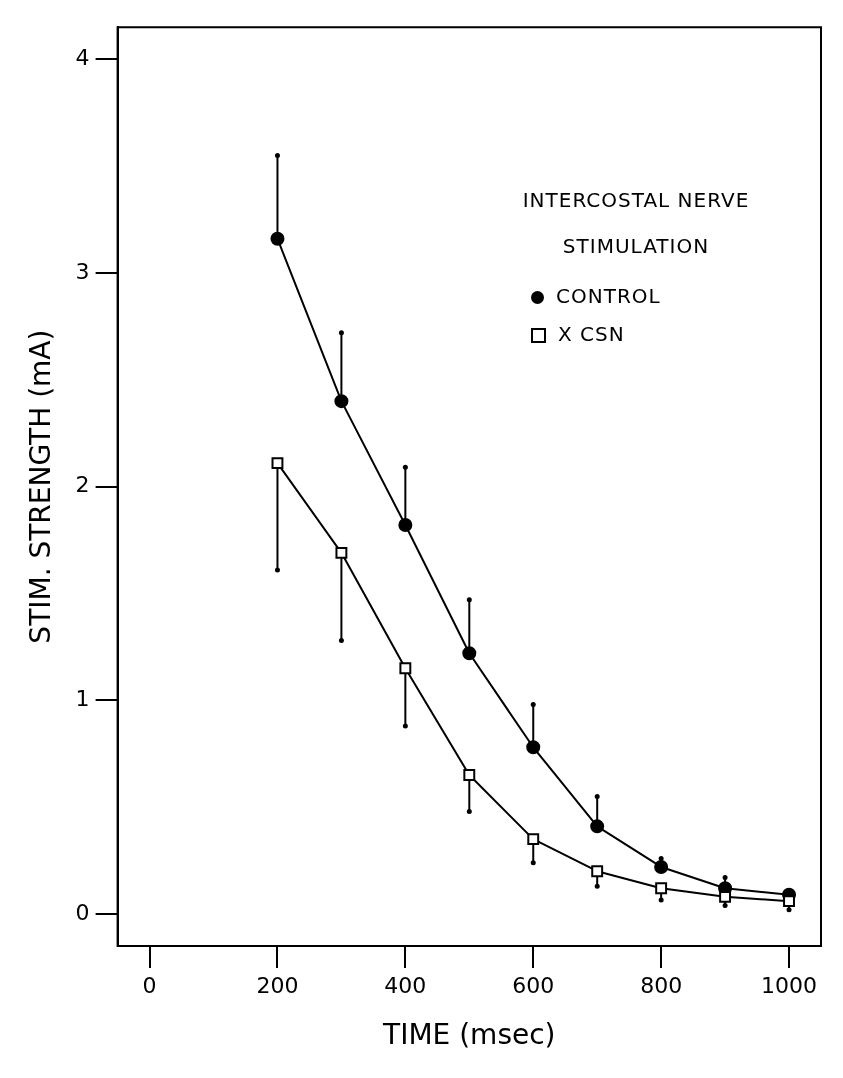 The height and width of the screenshot is (1078, 843). I want to click on x-tick-label: 600, so click(533, 985).